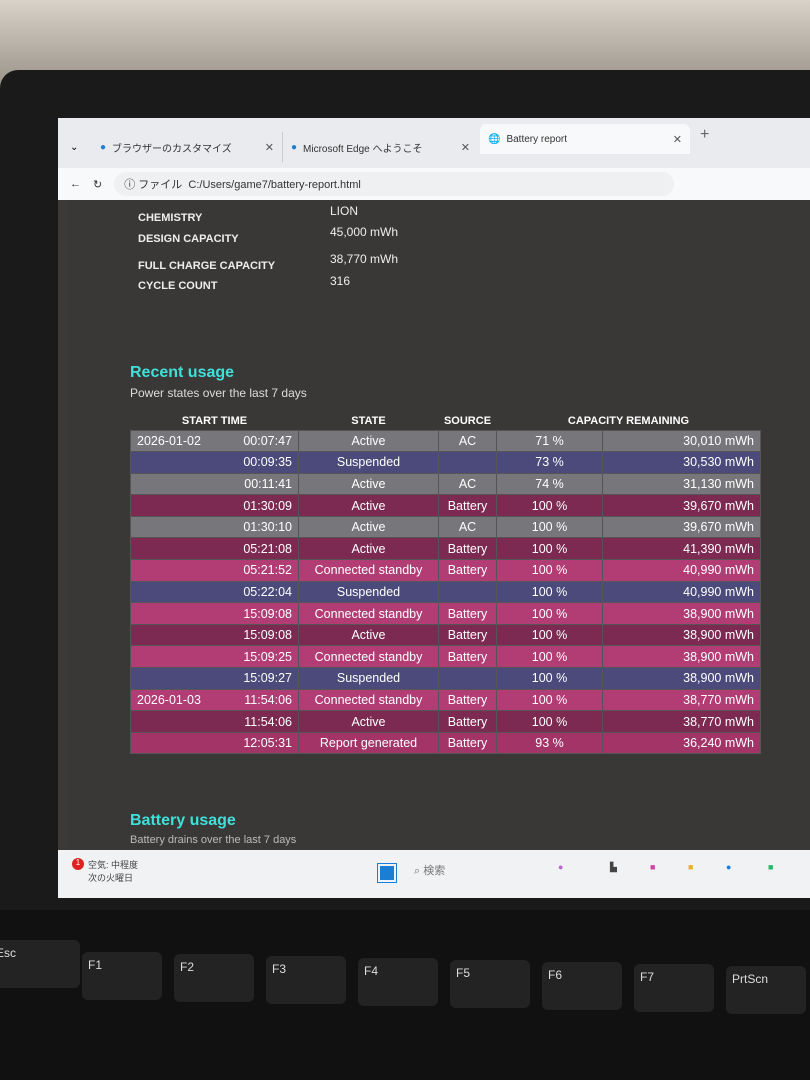 This screenshot has width=810, height=1080. I want to click on table-row: 15:09:08 Active Battery 100 % 38,900 mWh, so click(445, 635).